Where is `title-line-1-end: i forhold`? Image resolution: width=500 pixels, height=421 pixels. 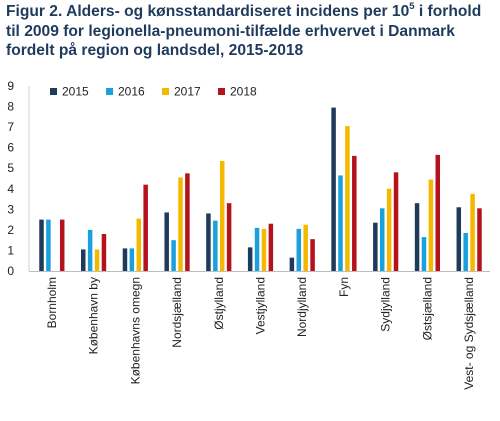
title-line-1-end: i forhold is located at coordinates (448, 11).